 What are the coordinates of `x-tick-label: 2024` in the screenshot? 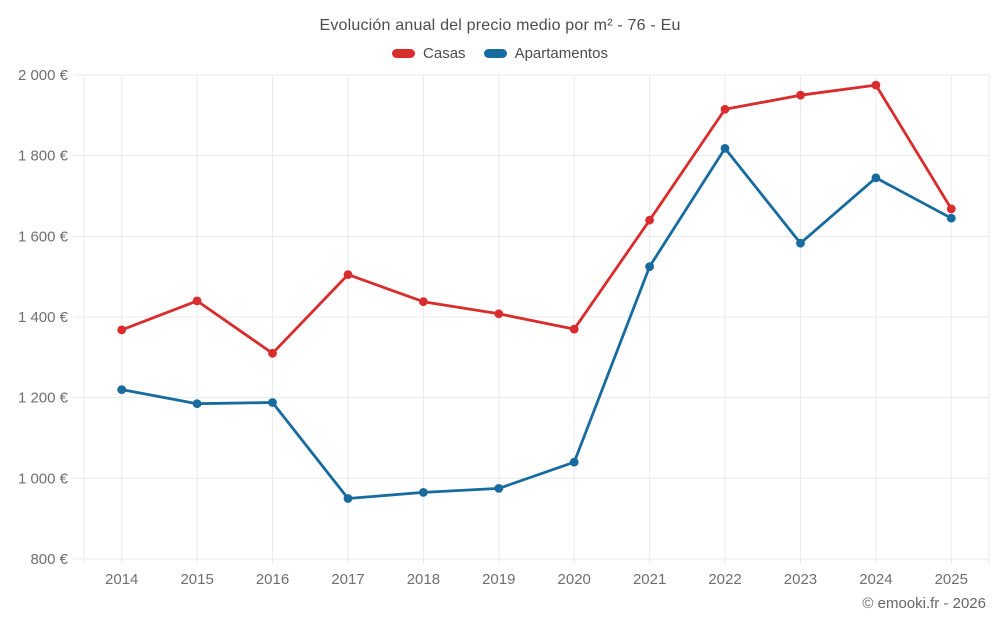 It's located at (875, 579).